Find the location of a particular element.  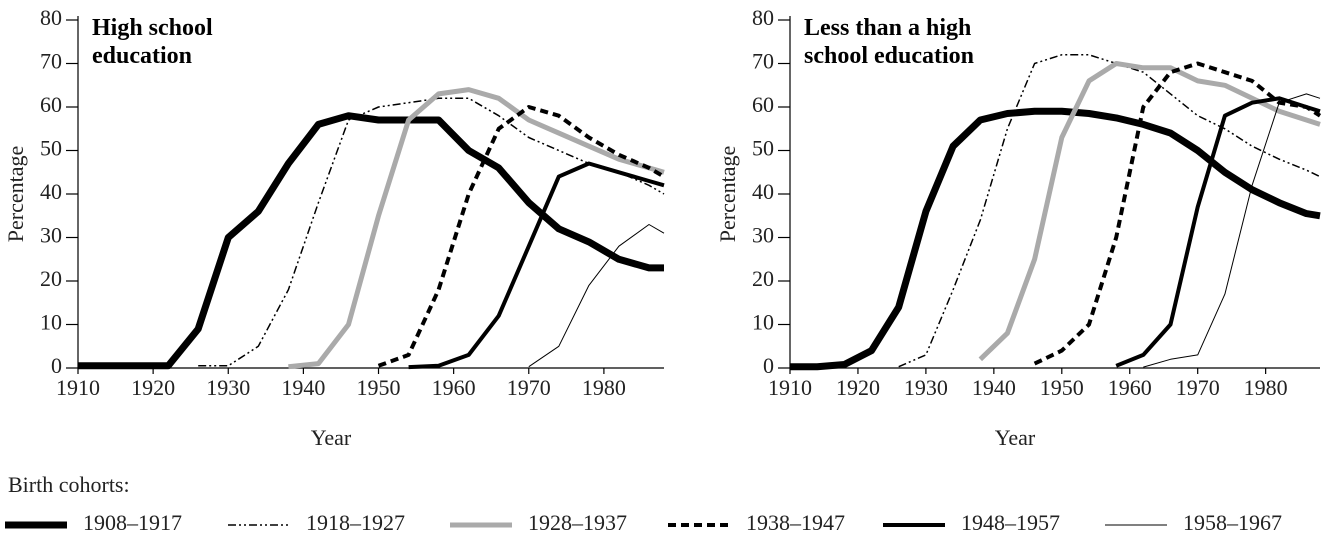

legend-title: Birth cohorts: is located at coordinates (69, 484).